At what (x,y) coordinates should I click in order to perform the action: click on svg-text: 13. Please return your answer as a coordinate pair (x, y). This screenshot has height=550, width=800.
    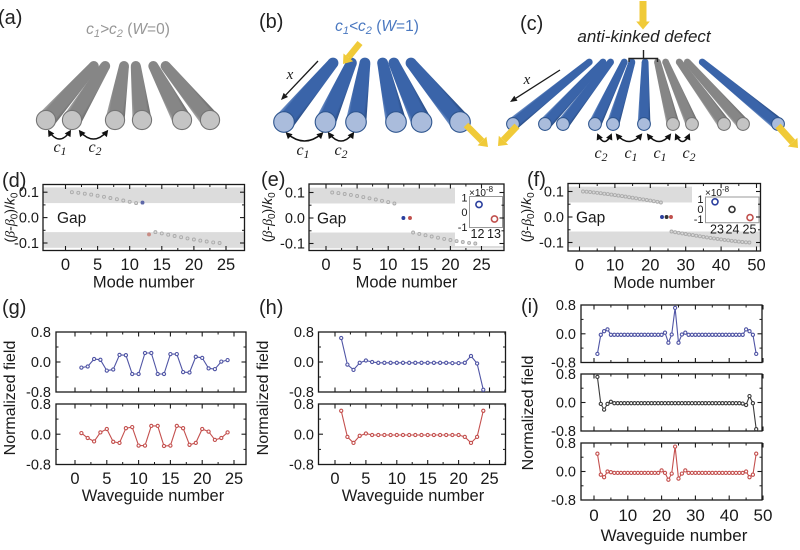
    Looking at the image, I should click on (494, 234).